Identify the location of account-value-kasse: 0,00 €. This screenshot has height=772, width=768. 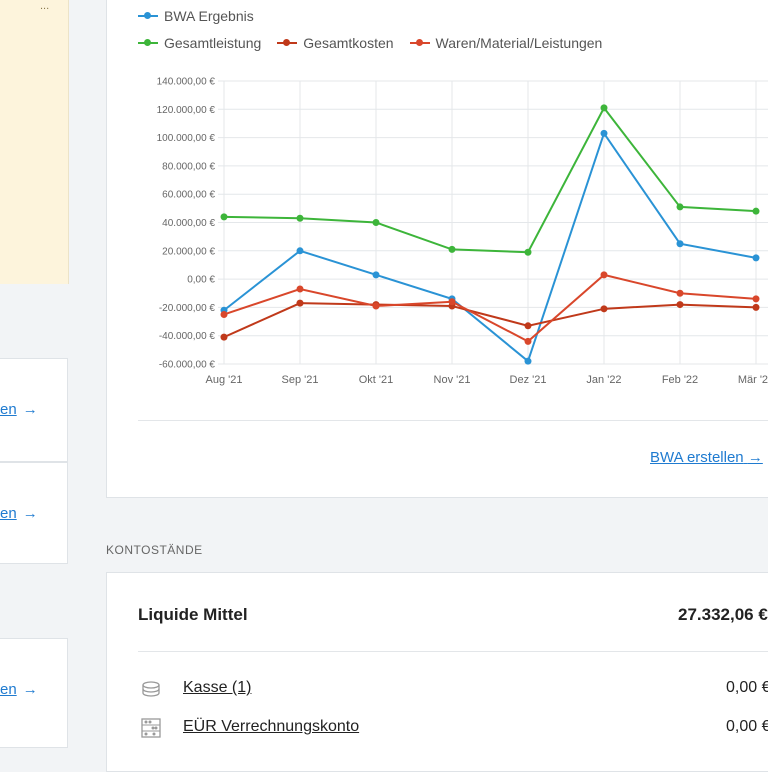
(747, 687).